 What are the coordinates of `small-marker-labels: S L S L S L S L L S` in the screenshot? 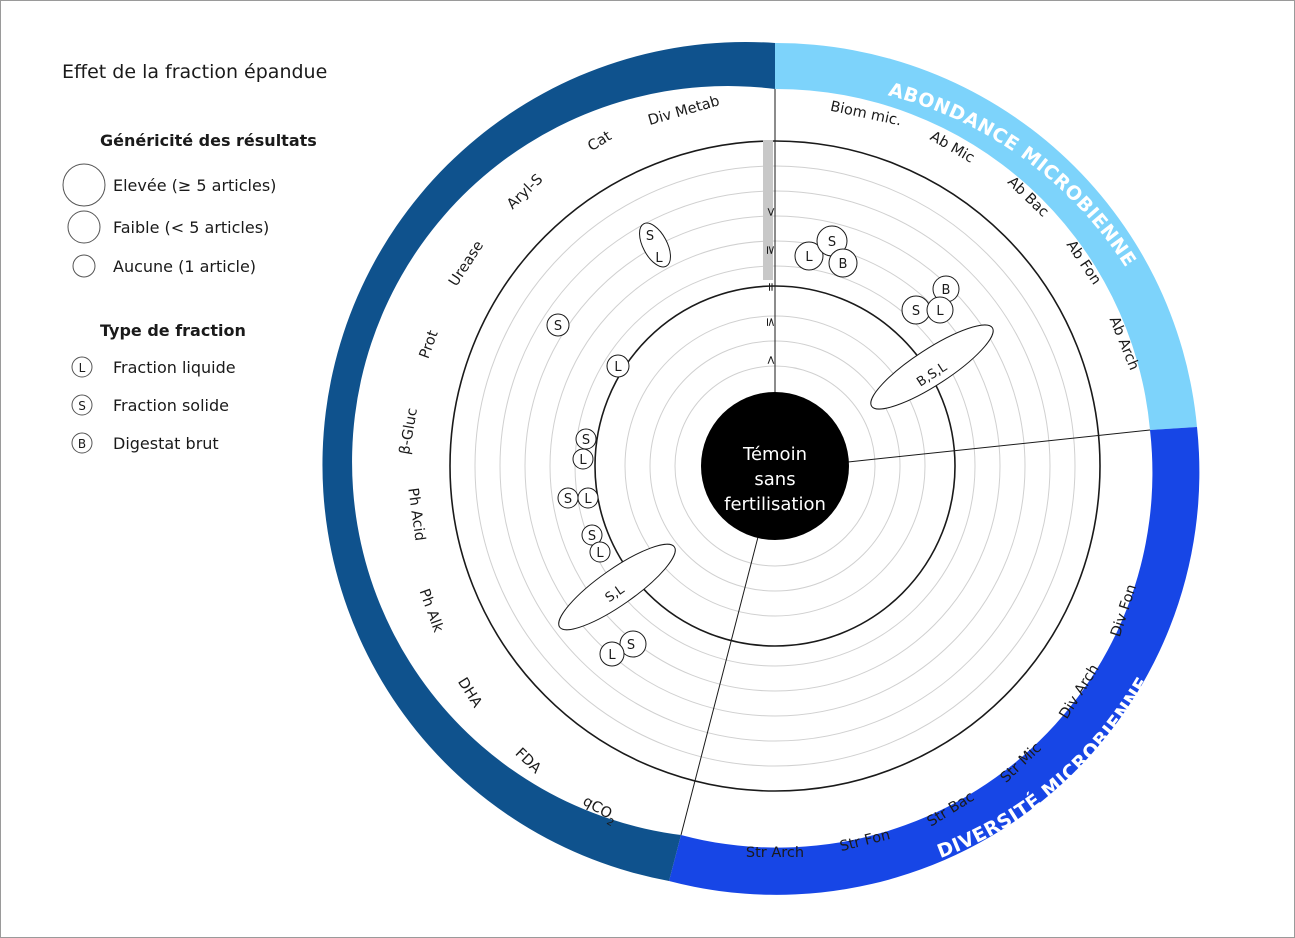 It's located at (594, 491).